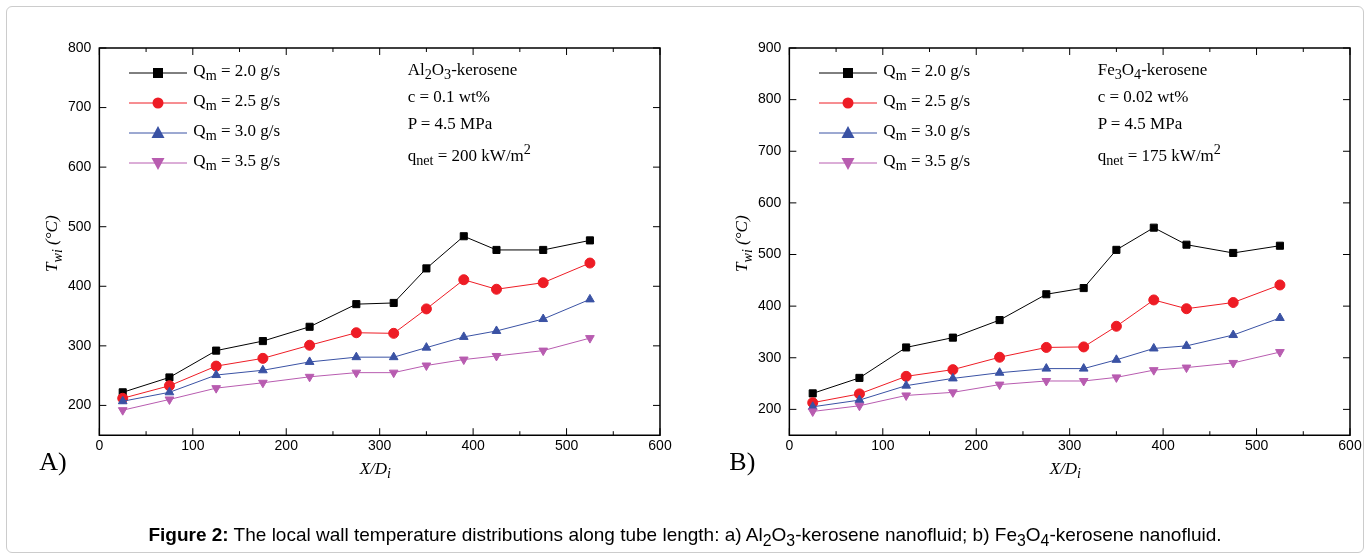 The image size is (1370, 559). I want to click on text: A), so click(53, 462).